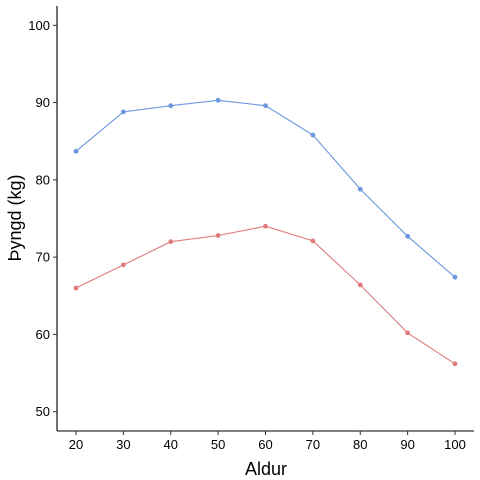 The width and height of the screenshot is (480, 480). What do you see at coordinates (123, 444) in the screenshot?
I see `x-tick-label: 30` at bounding box center [123, 444].